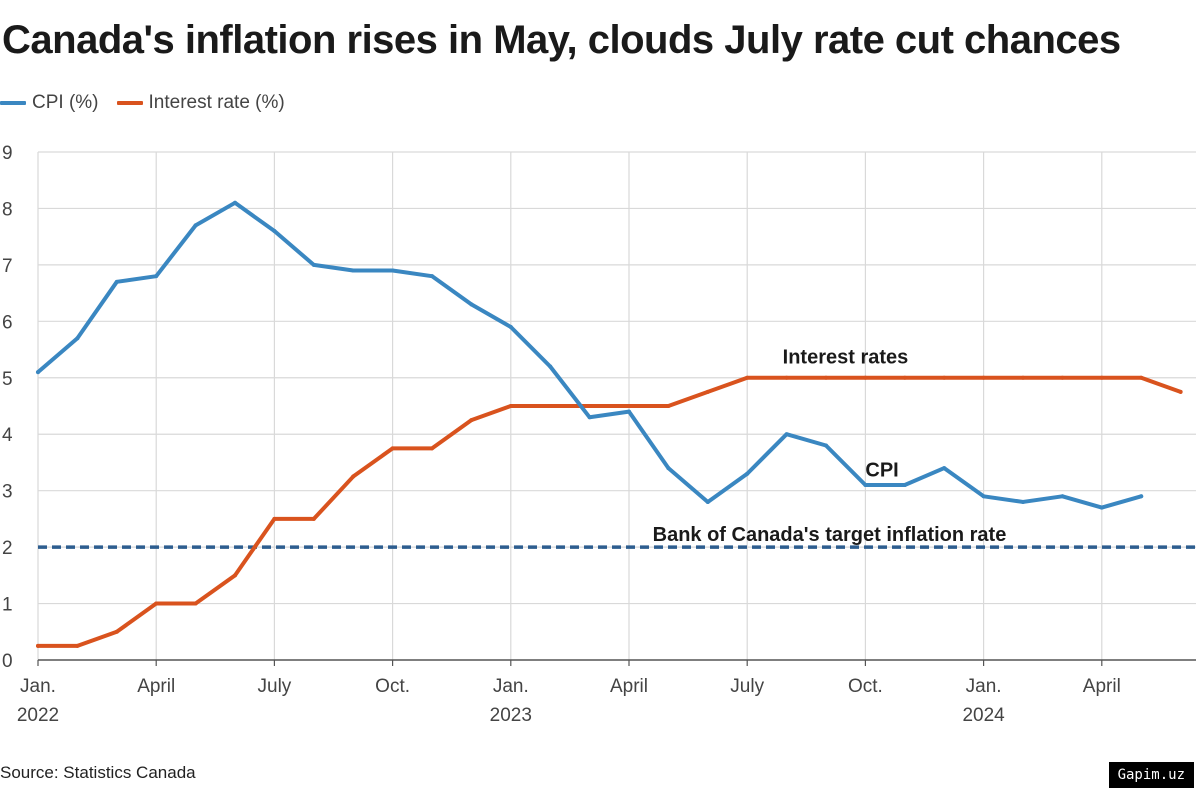 Image resolution: width=1200 pixels, height=792 pixels. Describe the element at coordinates (7, 605) in the screenshot. I see `y-tick-label: 1` at that location.